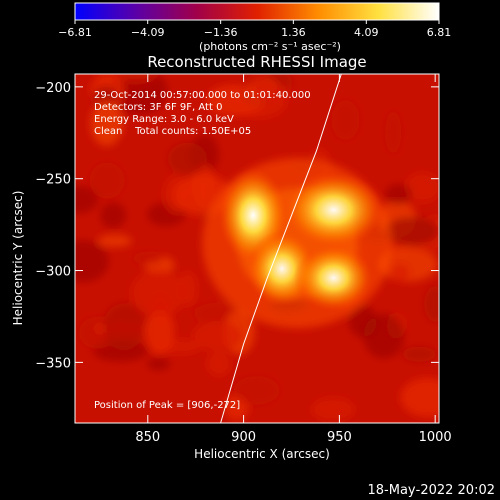 This screenshot has height=500, width=500. Describe the element at coordinates (172, 131) in the screenshot. I see `annotation-clean: Clean Total counts: 1.50E+05` at that location.